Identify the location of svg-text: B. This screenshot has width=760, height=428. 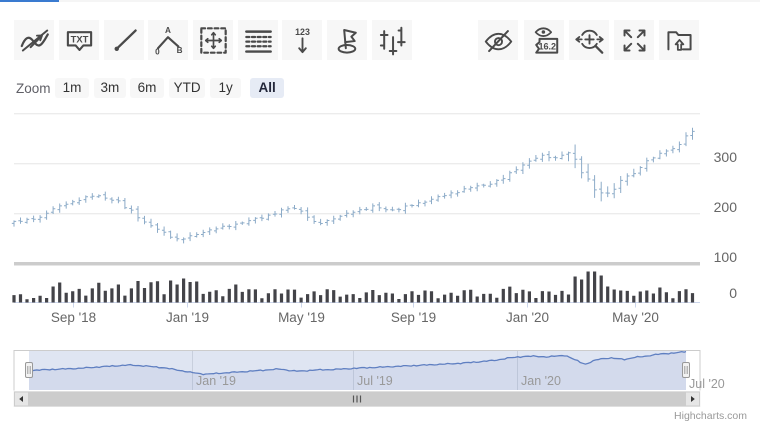
(179, 50).